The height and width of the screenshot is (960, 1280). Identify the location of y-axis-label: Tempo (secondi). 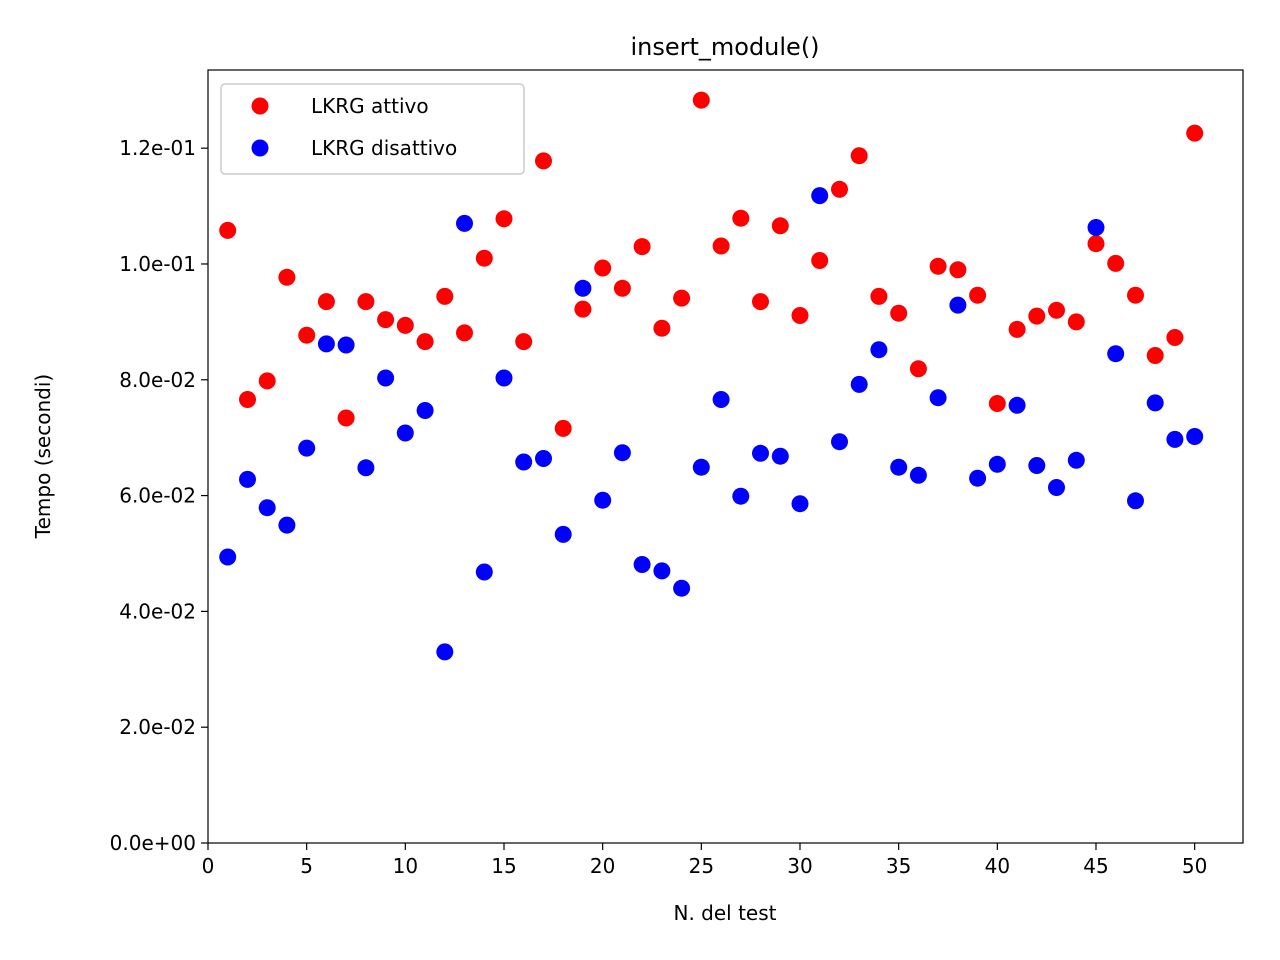
(43, 456).